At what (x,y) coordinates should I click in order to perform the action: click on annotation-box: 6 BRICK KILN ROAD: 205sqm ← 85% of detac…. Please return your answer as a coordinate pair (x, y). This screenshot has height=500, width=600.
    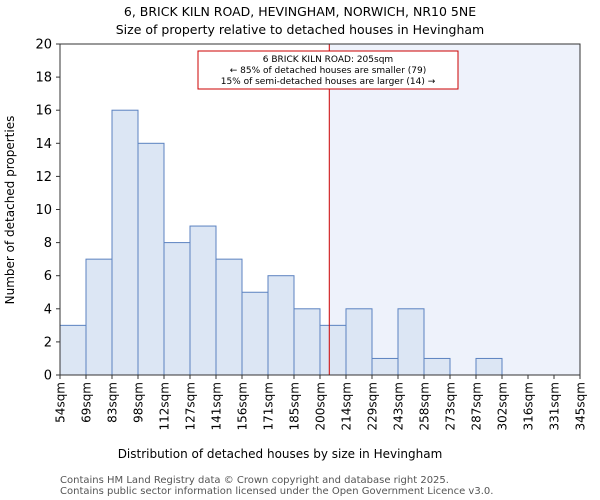
    Looking at the image, I should click on (328, 70).